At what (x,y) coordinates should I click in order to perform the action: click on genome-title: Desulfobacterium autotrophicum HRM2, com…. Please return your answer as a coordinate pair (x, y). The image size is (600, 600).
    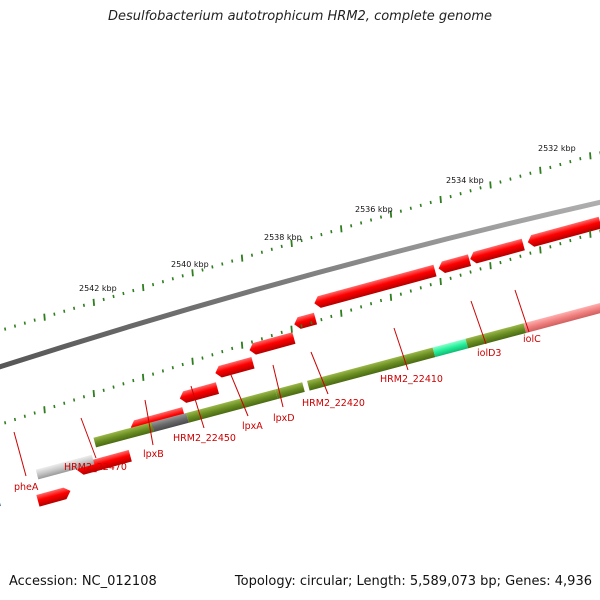
    Looking at the image, I should click on (300, 16).